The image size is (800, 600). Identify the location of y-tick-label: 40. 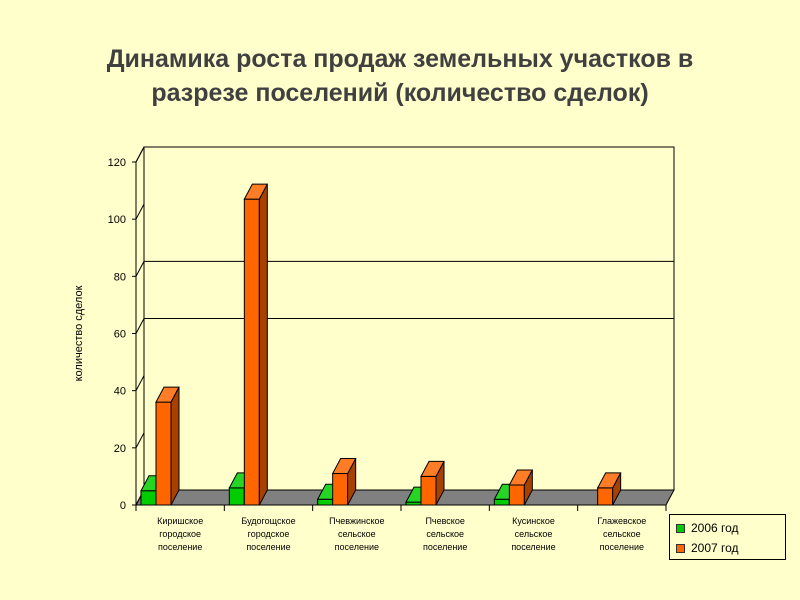
(120, 392).